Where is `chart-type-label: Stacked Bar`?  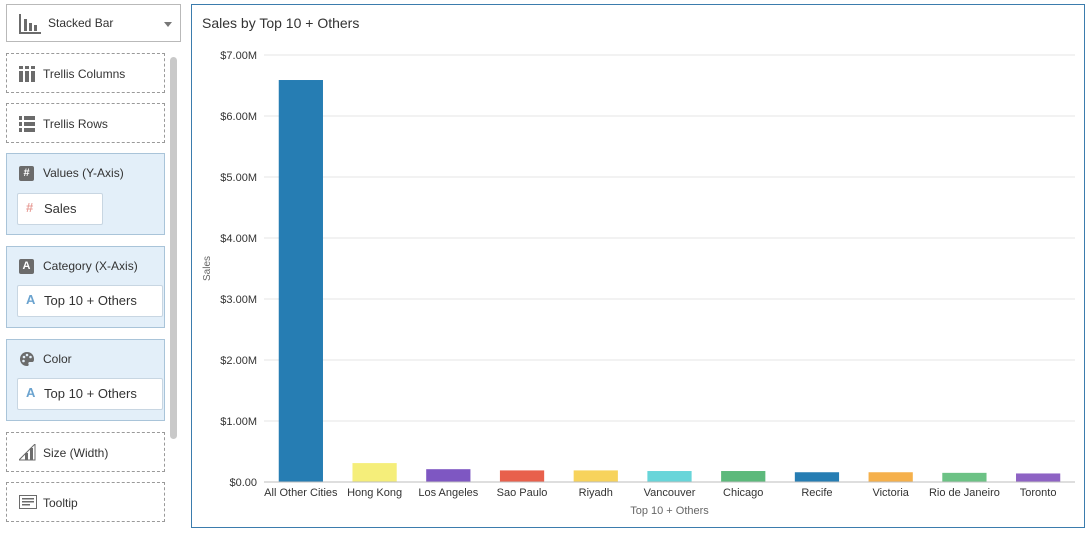 chart-type-label: Stacked Bar is located at coordinates (81, 23).